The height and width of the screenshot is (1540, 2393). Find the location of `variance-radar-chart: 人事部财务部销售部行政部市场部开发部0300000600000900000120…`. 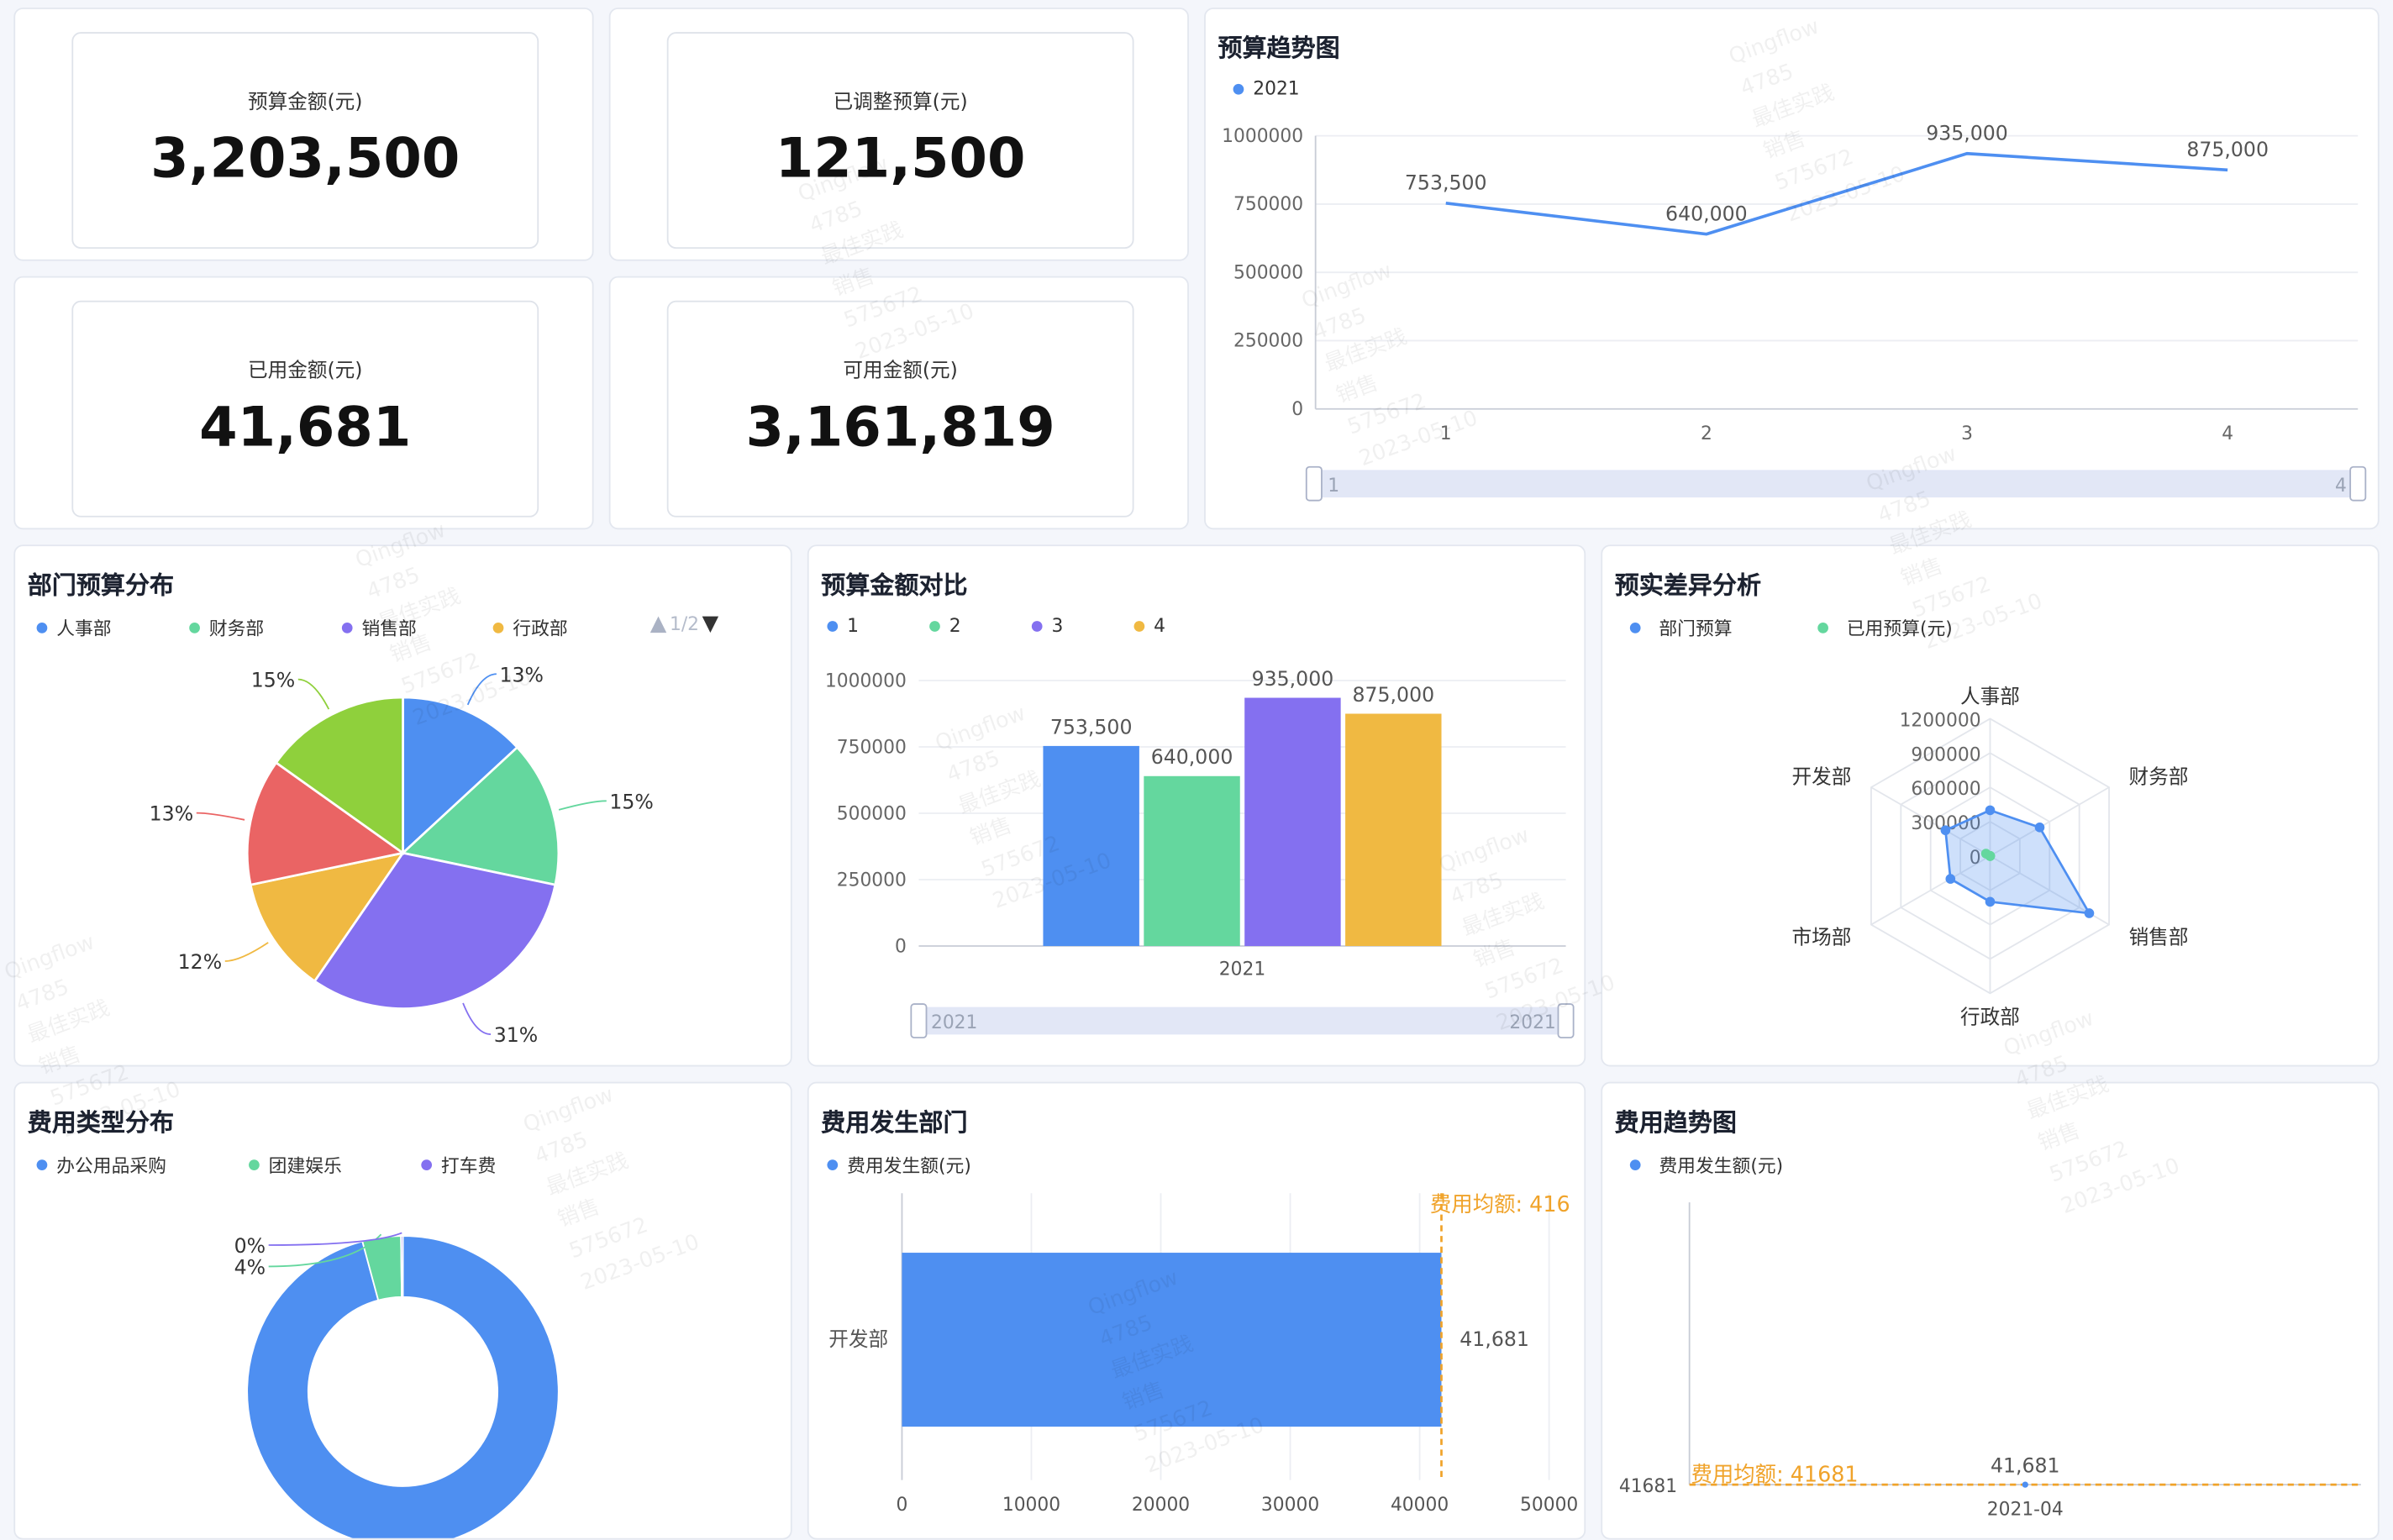

variance-radar-chart: 人事部财务部销售部行政部市场部开发部0300000600000900000120… is located at coordinates (1990, 857).